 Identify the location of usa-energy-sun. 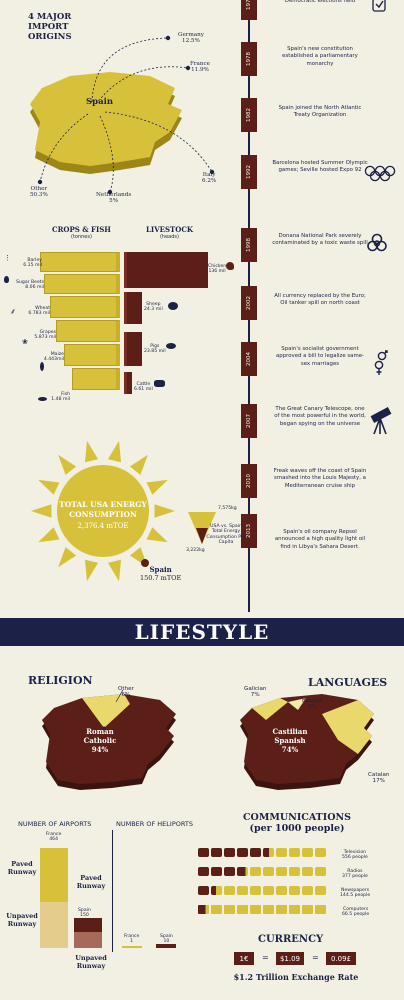
(103, 511).